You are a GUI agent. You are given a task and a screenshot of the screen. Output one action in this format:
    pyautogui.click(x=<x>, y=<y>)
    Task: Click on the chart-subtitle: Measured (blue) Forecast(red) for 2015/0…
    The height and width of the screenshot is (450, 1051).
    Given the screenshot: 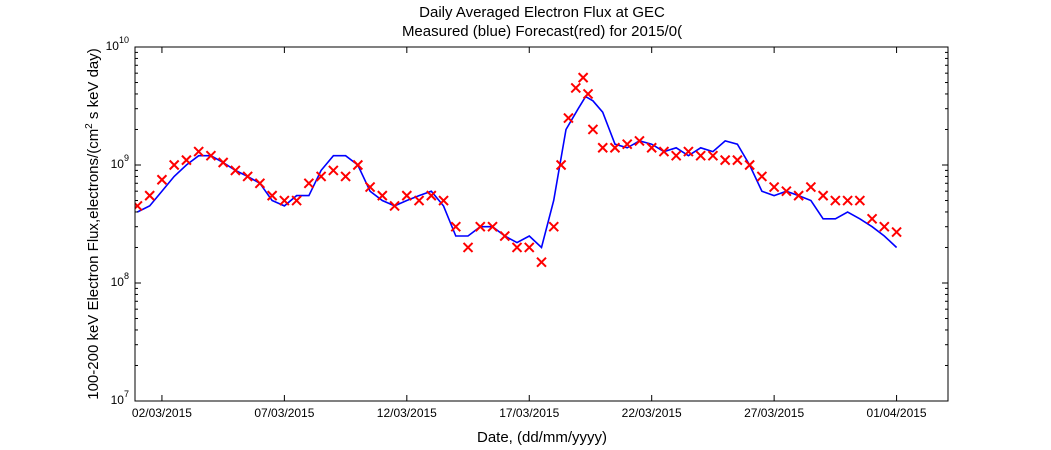 What is the action you would take?
    pyautogui.click(x=542, y=31)
    